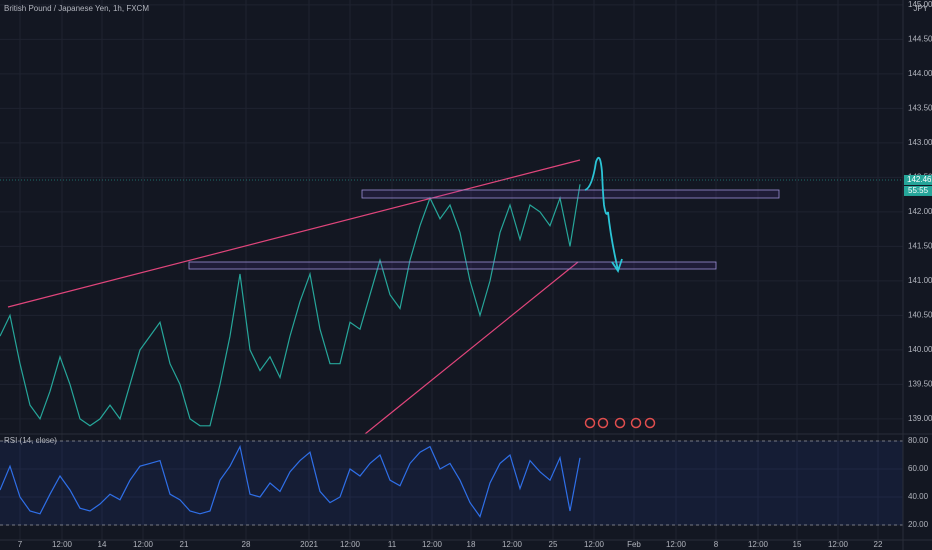 This screenshot has width=932, height=550. Describe the element at coordinates (918, 440) in the screenshot. I see `y-tick-label: 80.00` at that location.